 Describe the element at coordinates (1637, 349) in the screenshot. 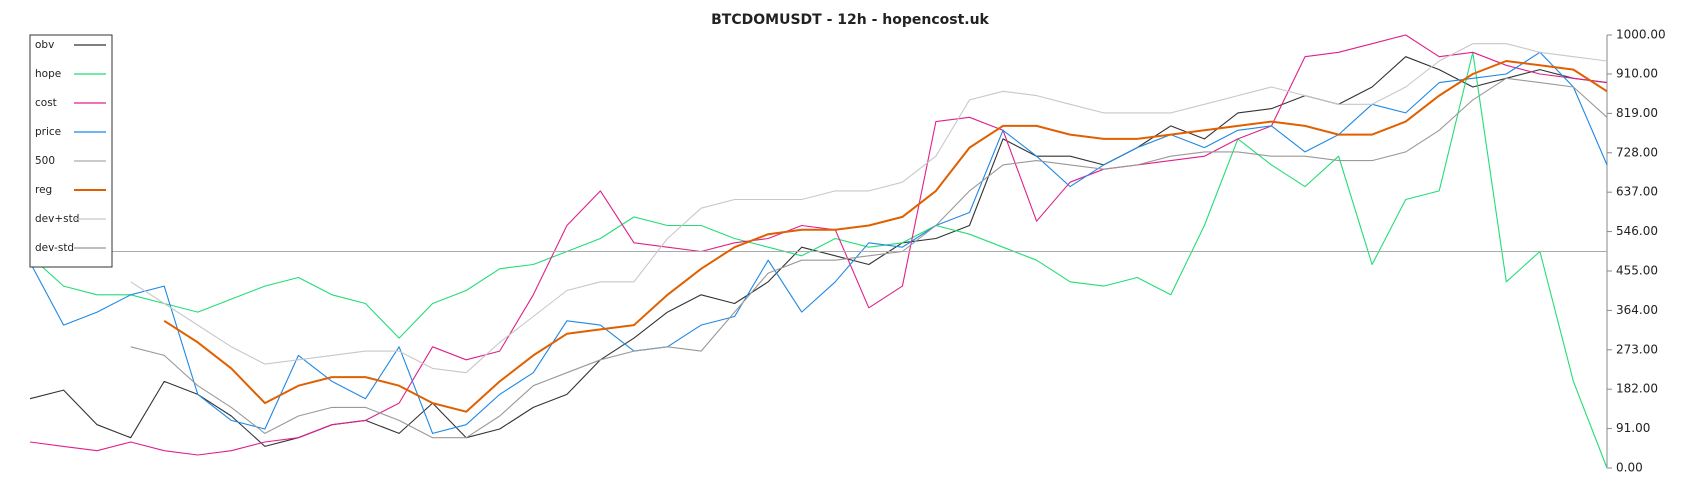

I see `y-tick-label: 273.00` at that location.